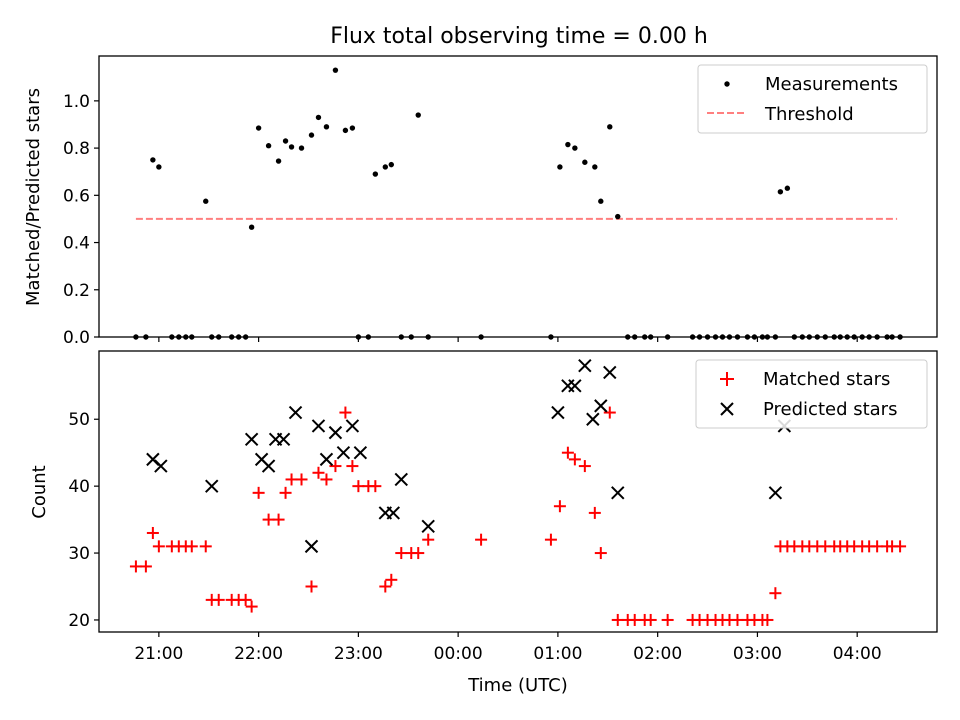 This screenshot has width=960, height=720. I want to click on top-y-ticks: 0.0 0.2 0.4 0.6 0.8 1.0, so click(81, 220).